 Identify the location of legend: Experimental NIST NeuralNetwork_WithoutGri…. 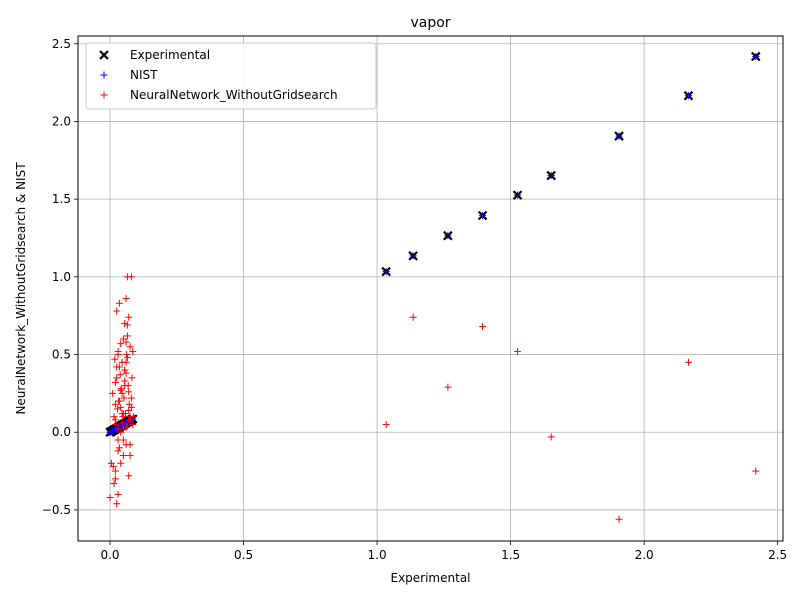
(231, 76).